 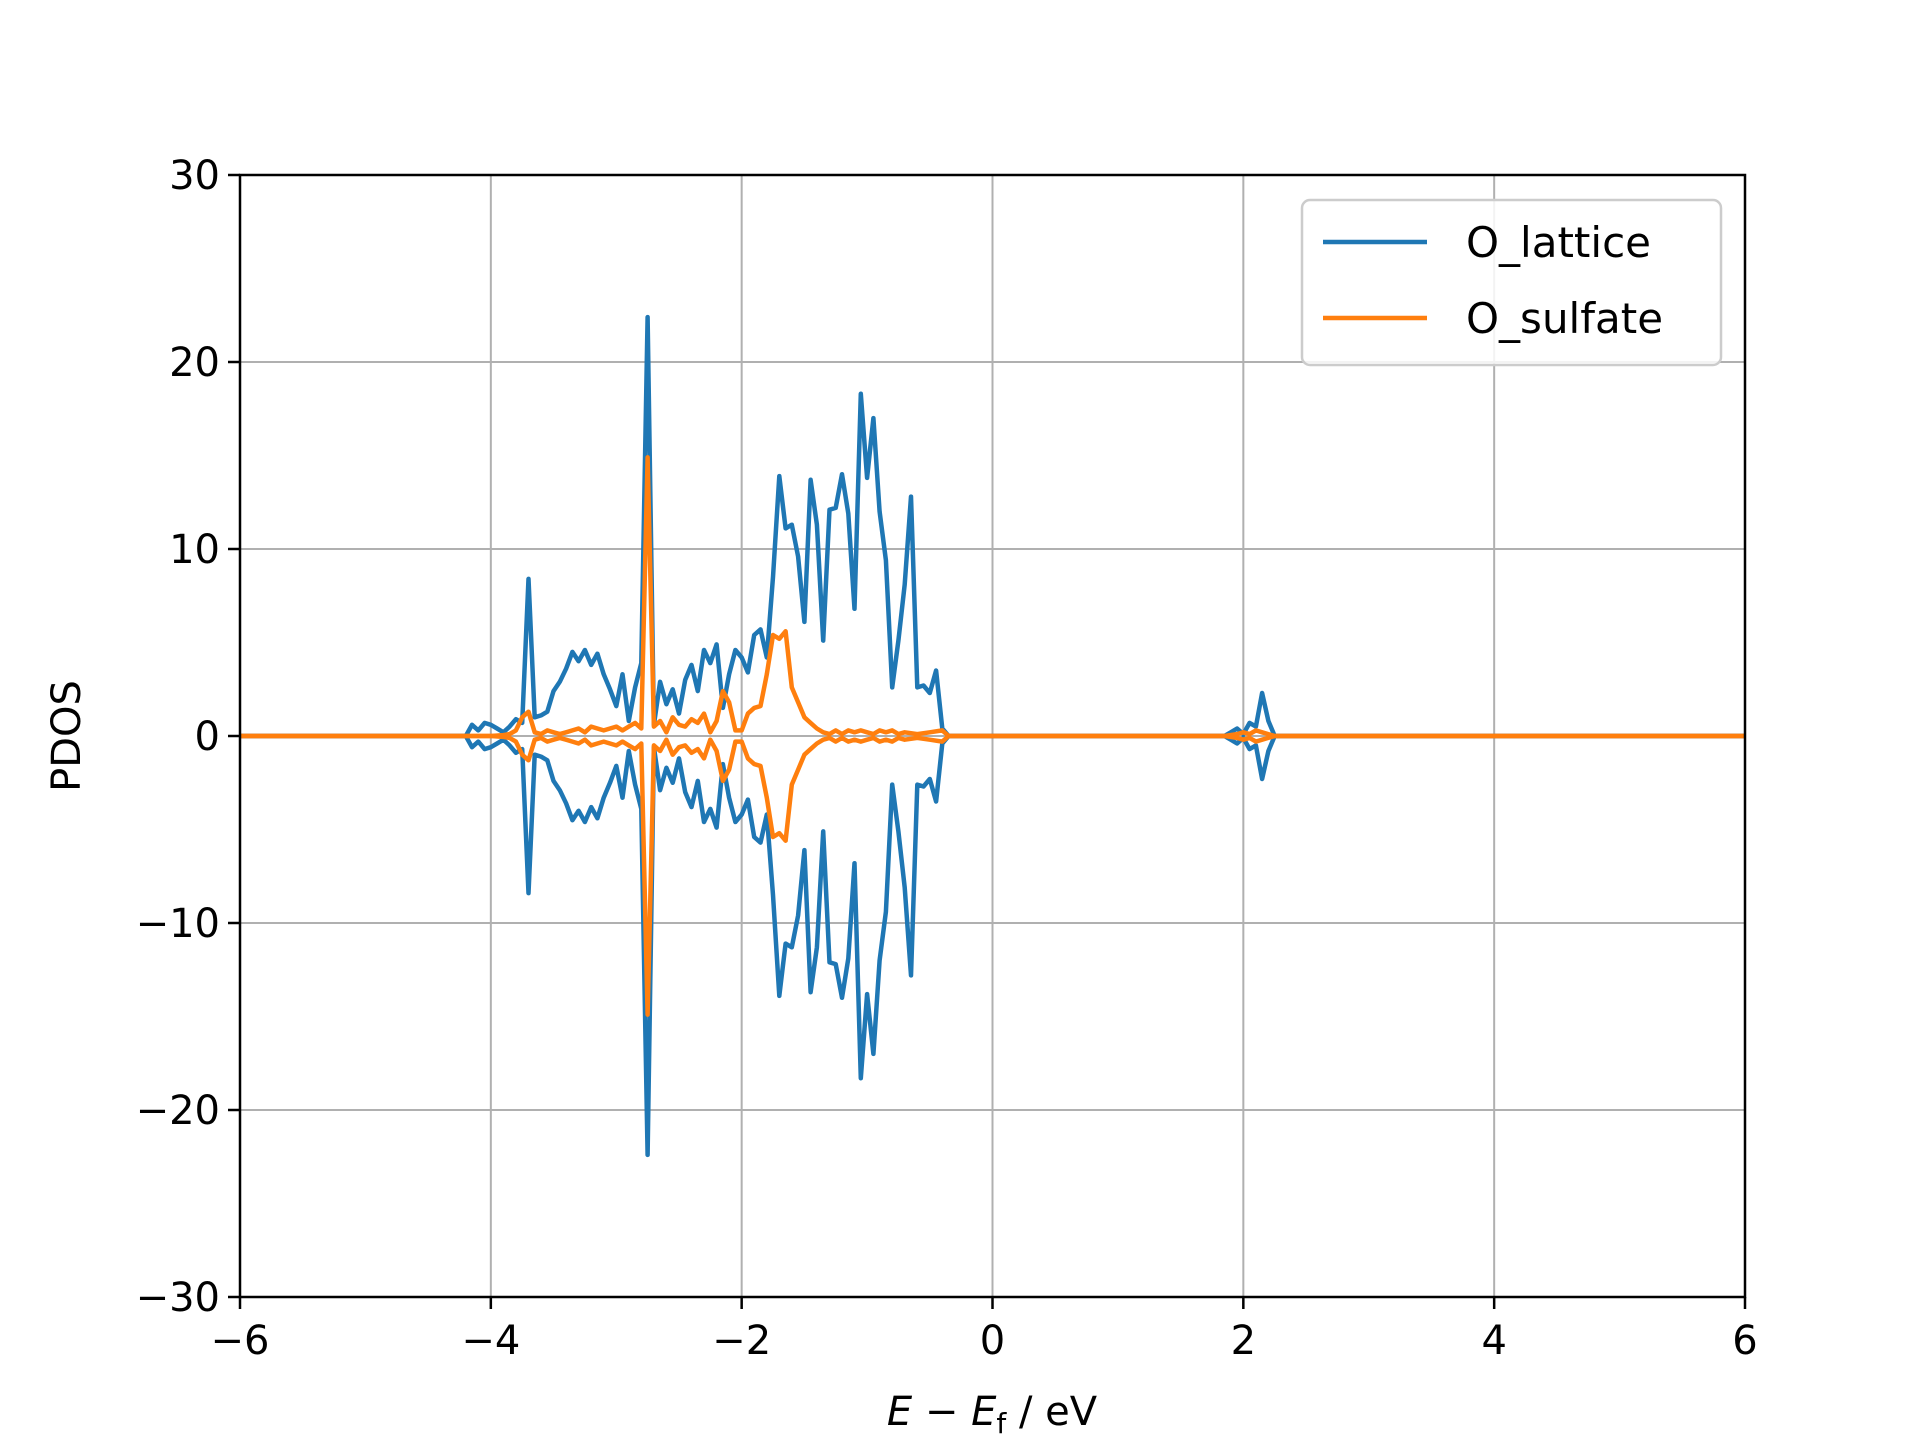 What do you see at coordinates (1243, 1341) in the screenshot?
I see `x-tick-label: 2` at bounding box center [1243, 1341].